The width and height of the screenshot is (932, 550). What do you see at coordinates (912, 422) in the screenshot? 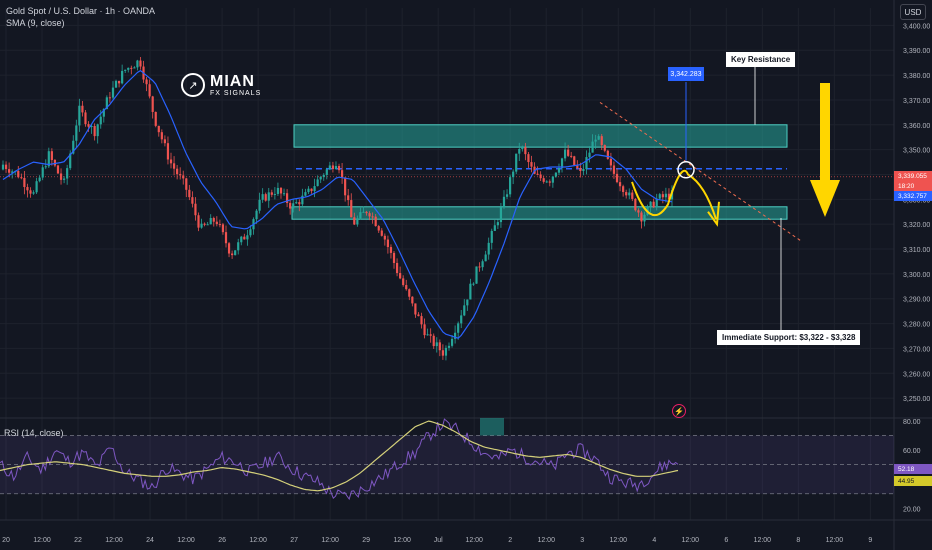
I see `rsi-tick-label: 80.00` at bounding box center [912, 422].